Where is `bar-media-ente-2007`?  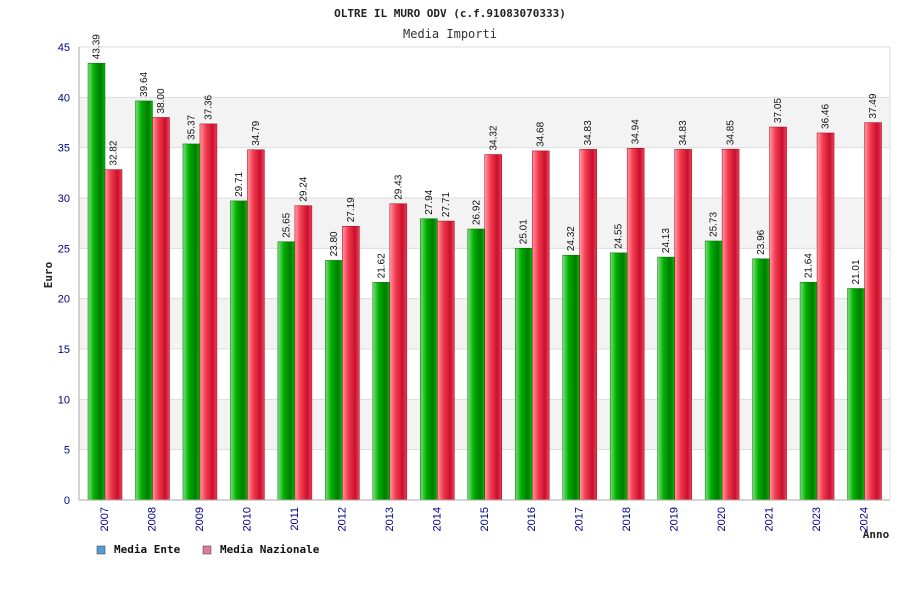 bar-media-ente-2007 is located at coordinates (96, 281).